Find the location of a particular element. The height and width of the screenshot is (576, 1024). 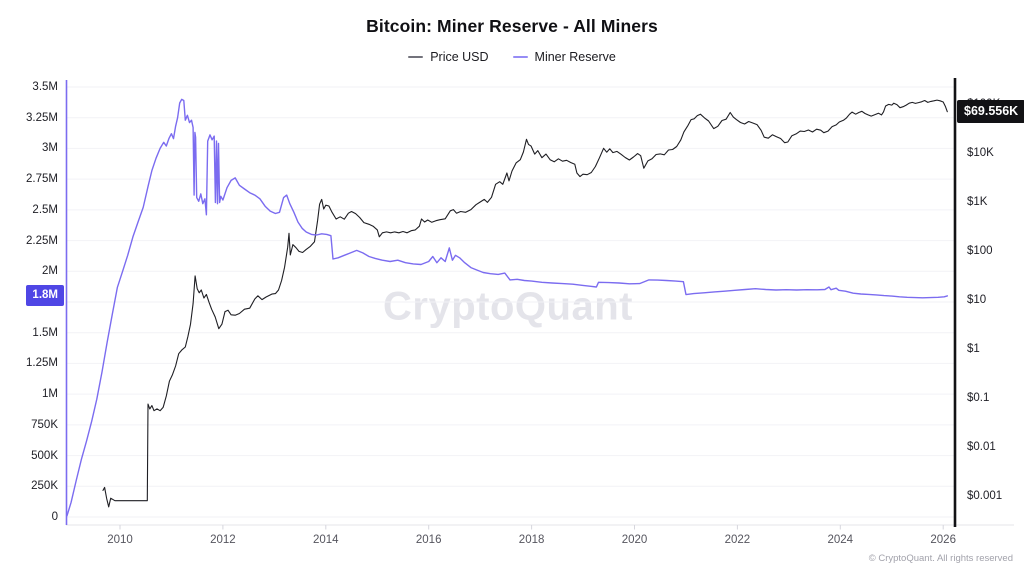

legend-label-price-usd: Price USD is located at coordinates (459, 57).